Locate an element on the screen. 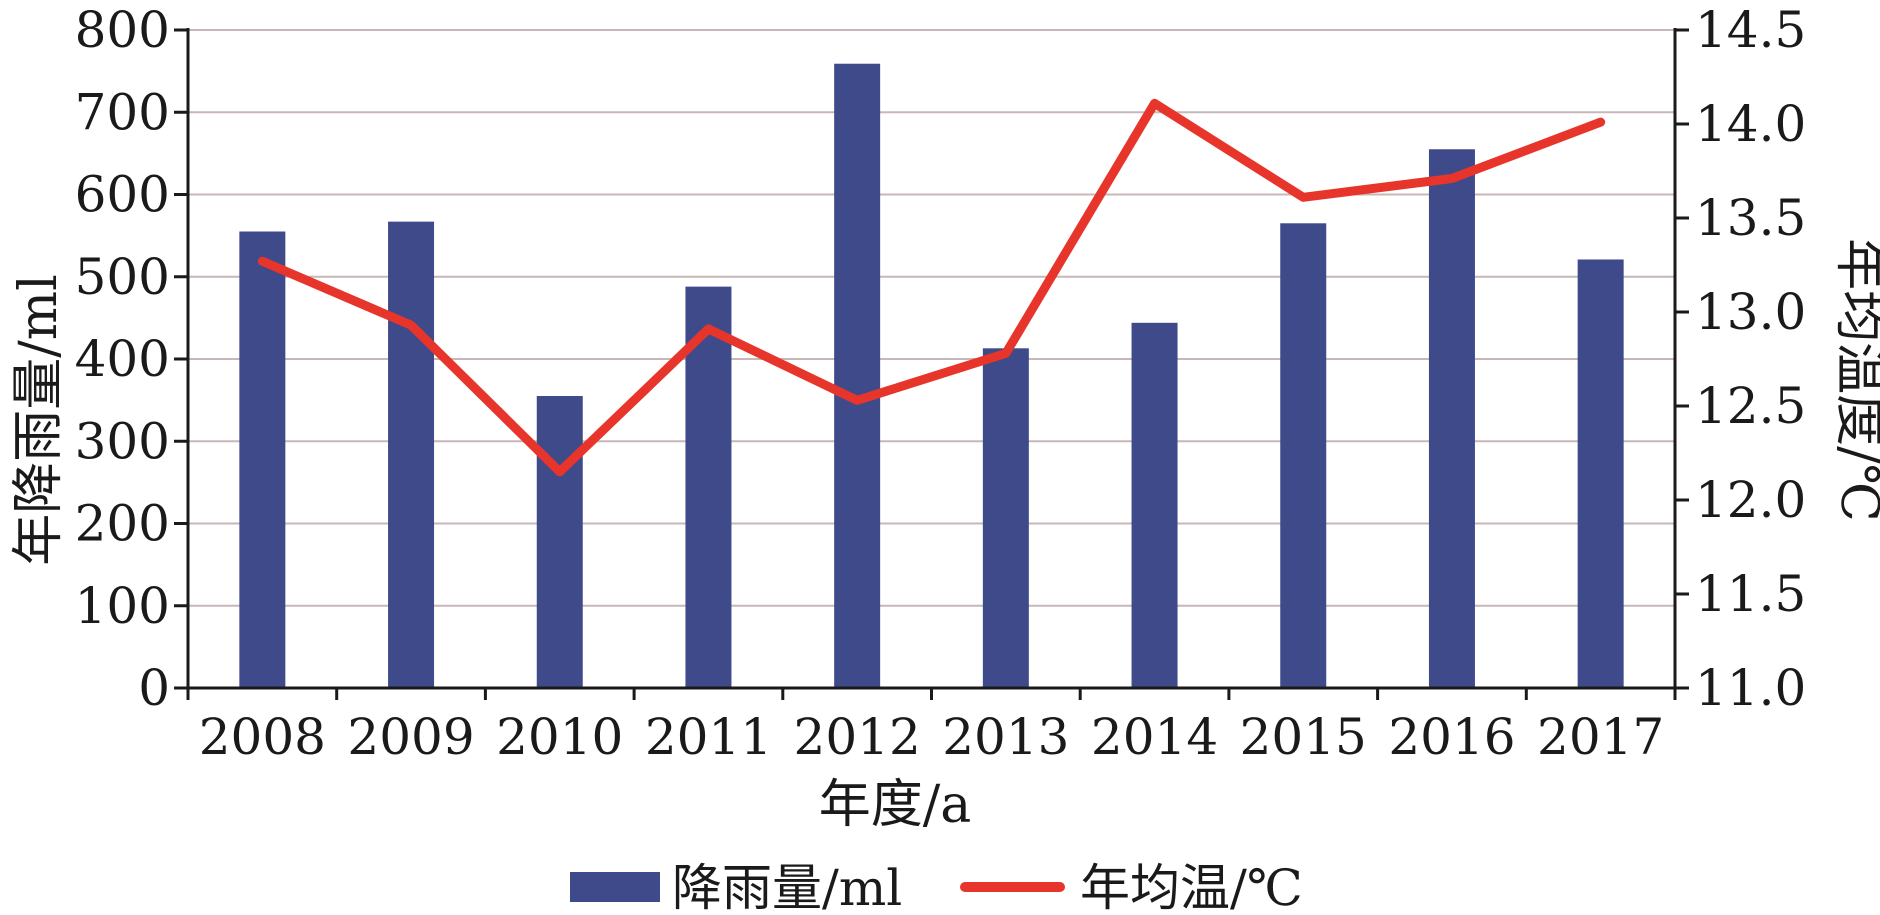 This screenshot has width=1880, height=915. right-tick-labels: 11.0 11.5 12.0 12.5 13.0 13.5 14.0 14.5 is located at coordinates (1750, 359).